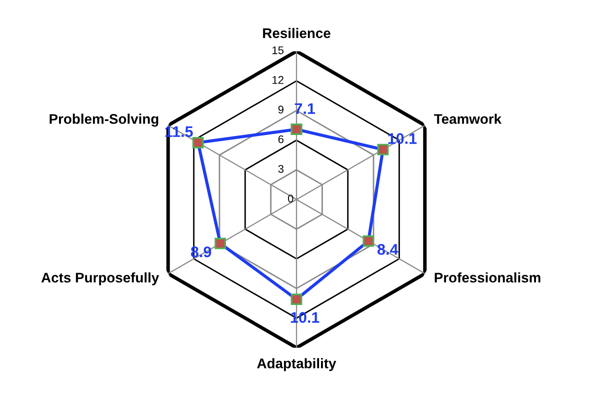 The height and width of the screenshot is (399, 593). Describe the element at coordinates (104, 120) in the screenshot. I see `spoke-label: Problem-Solving` at that location.